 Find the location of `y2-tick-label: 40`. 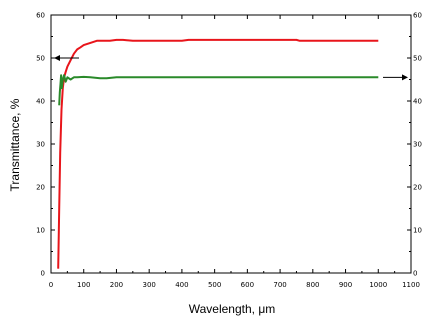

y2-tick-label: 40 is located at coordinates (417, 102).